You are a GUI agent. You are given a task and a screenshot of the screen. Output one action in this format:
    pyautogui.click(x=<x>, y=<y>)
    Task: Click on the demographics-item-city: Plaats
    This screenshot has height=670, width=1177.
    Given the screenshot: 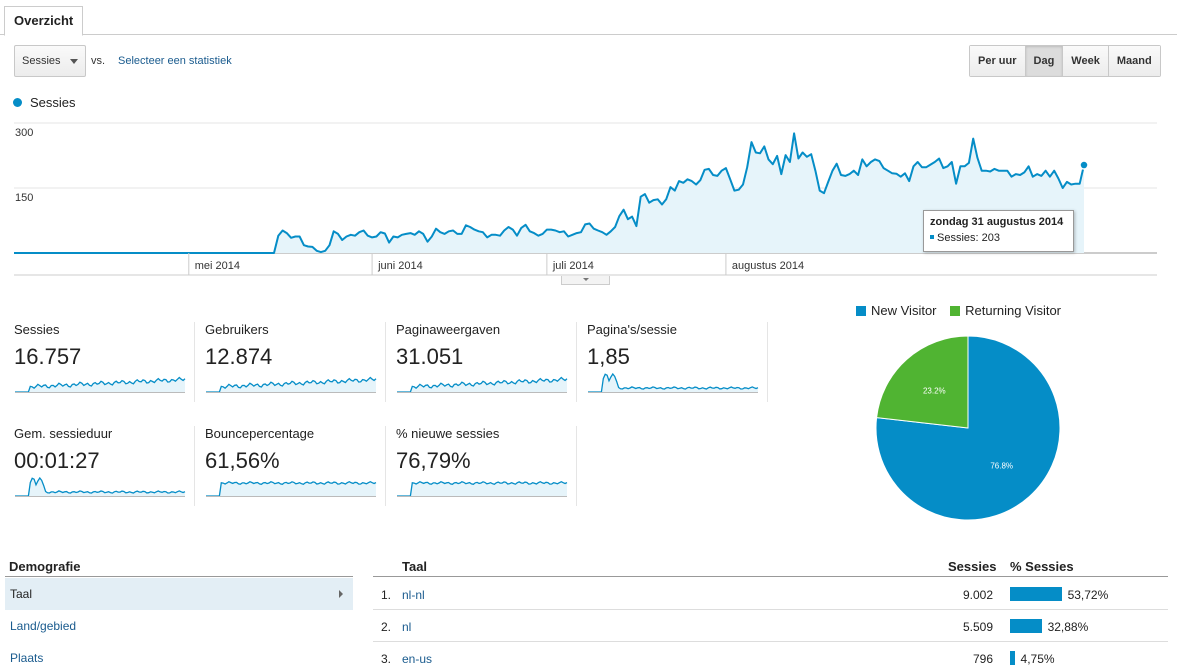 What is the action you would take?
    pyautogui.click(x=27, y=658)
    